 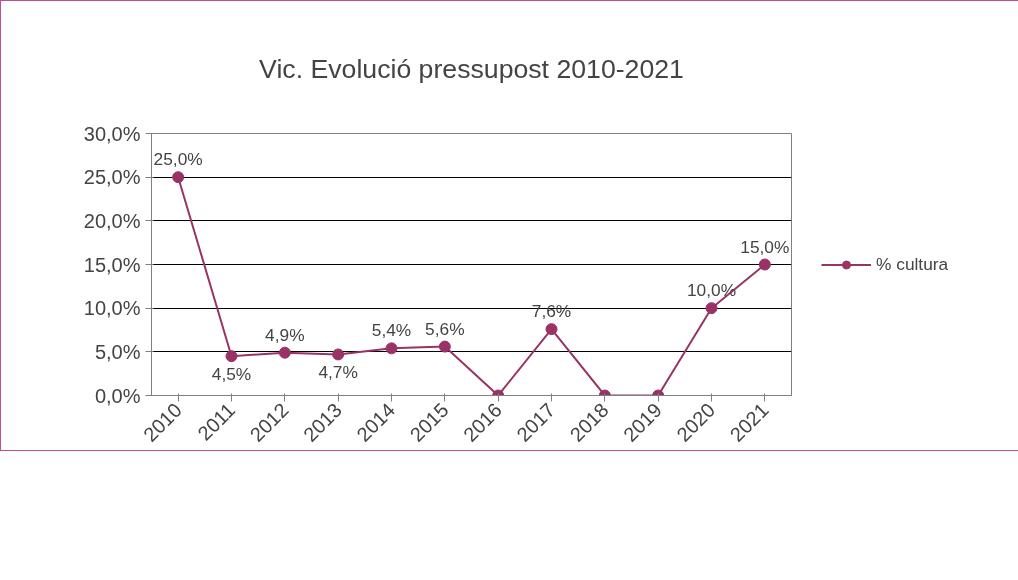 What do you see at coordinates (112, 133) in the screenshot?
I see `y-tick-label: 30,0%` at bounding box center [112, 133].